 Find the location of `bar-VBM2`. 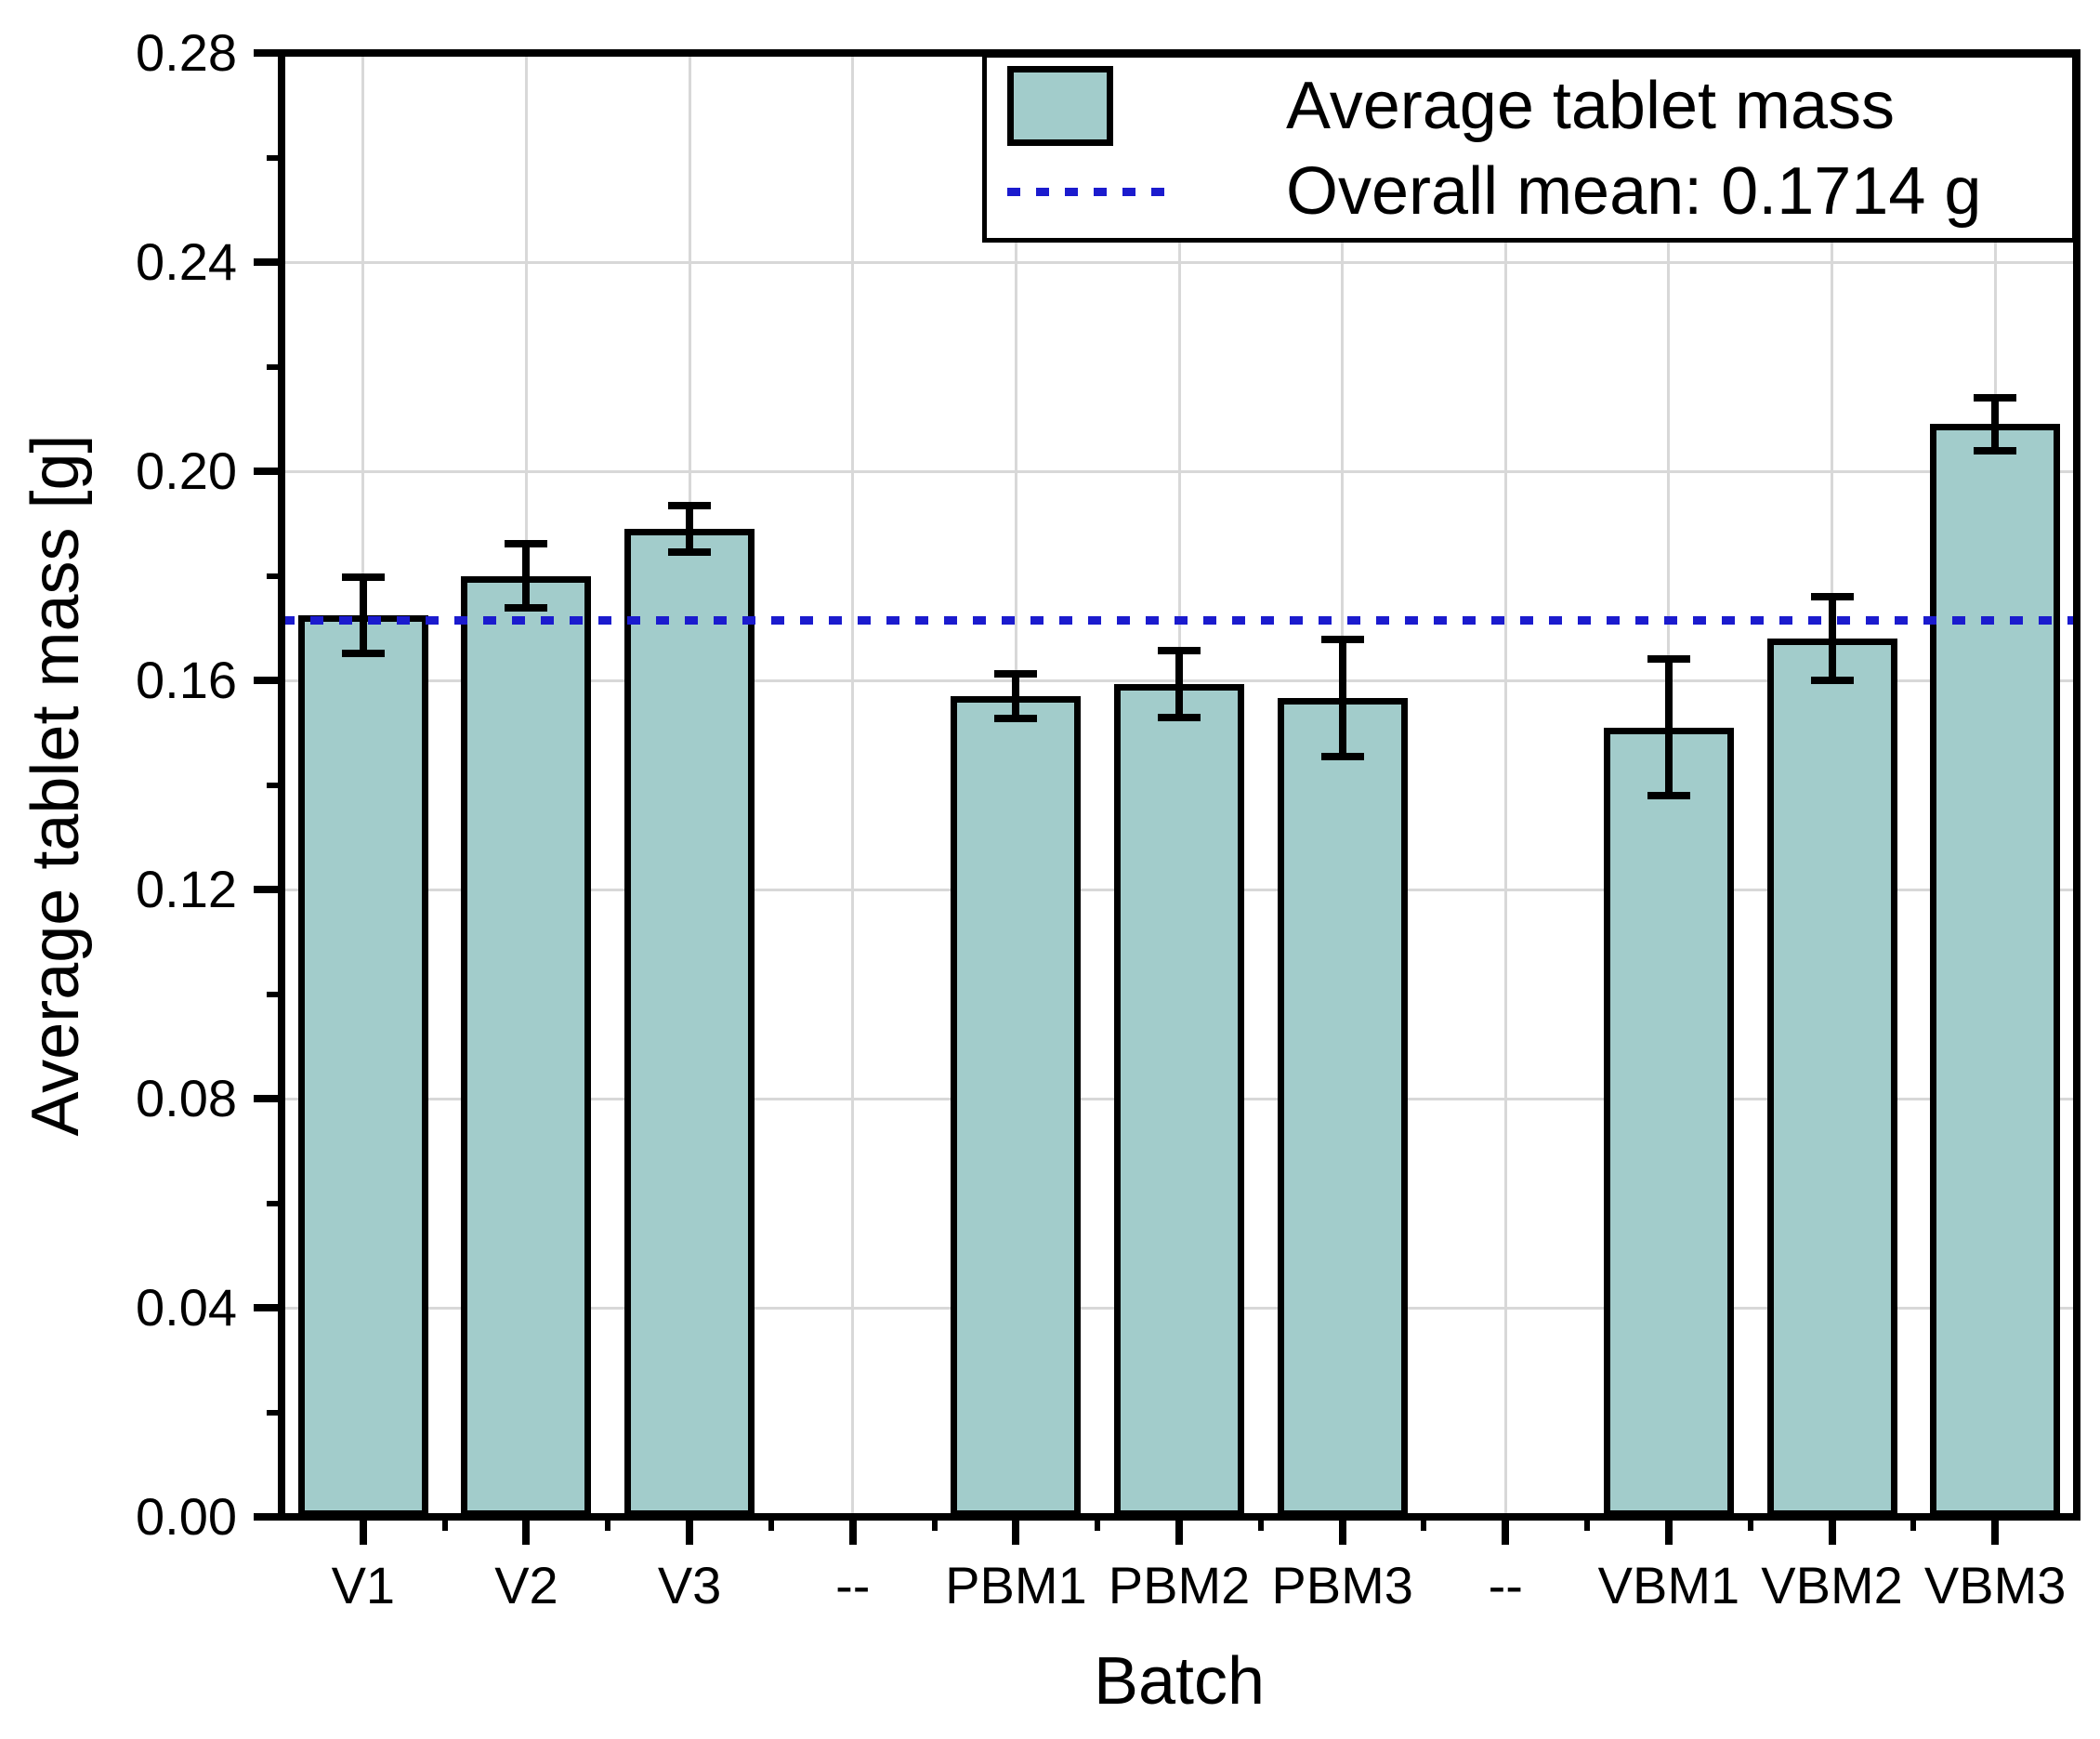

bar-VBM2 is located at coordinates (1831, 1078).